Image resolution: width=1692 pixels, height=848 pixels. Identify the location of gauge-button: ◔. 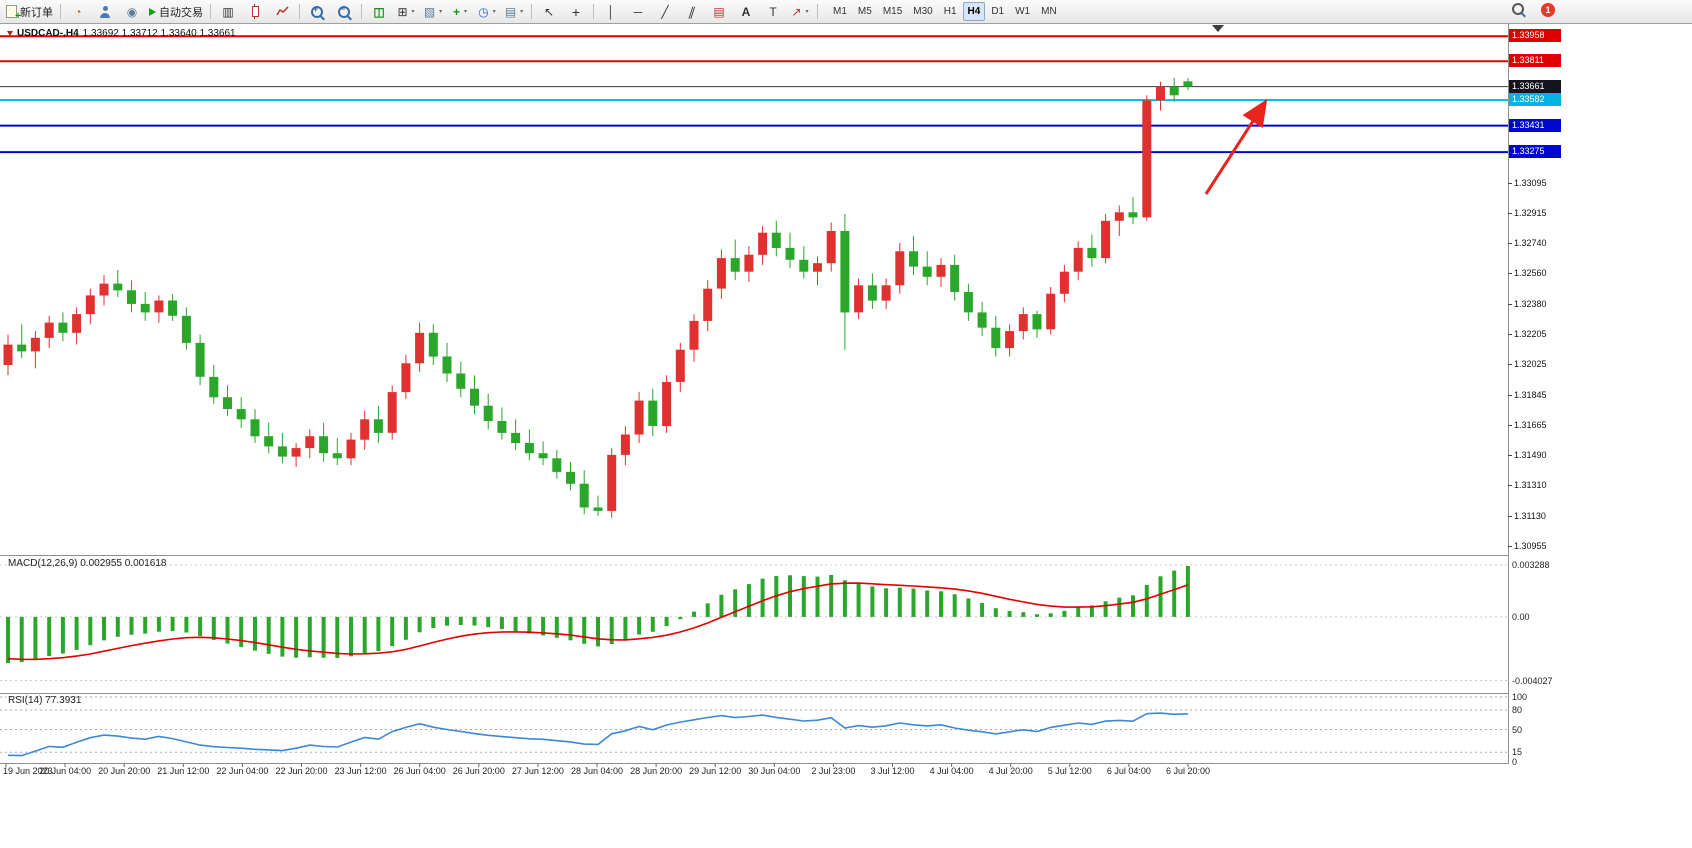
(78, 12).